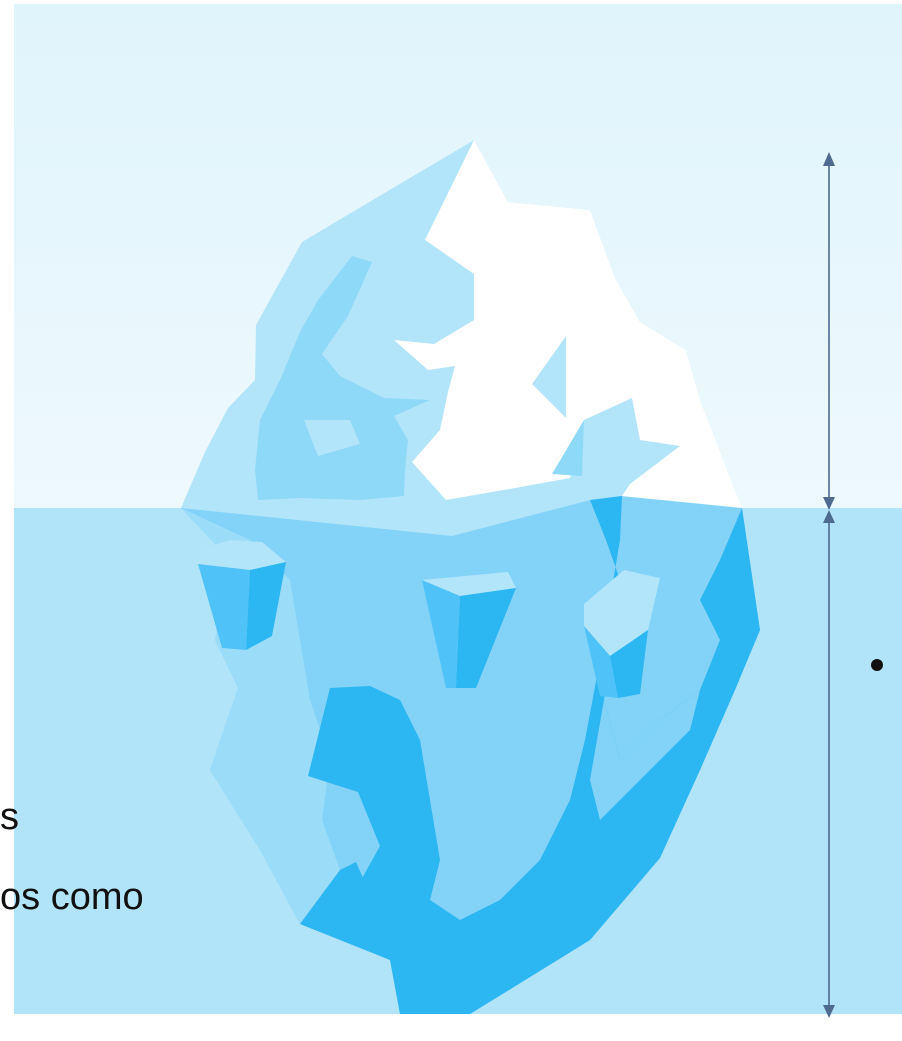  Describe the element at coordinates (342, 378) in the screenshot. I see `tip-shadow-left` at that location.